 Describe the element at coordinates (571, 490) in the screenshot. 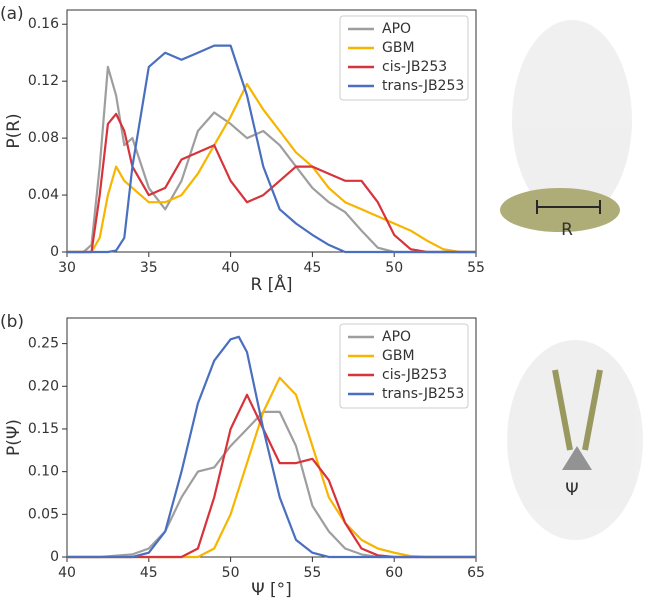

I see `image-annotation: Ψ` at that location.